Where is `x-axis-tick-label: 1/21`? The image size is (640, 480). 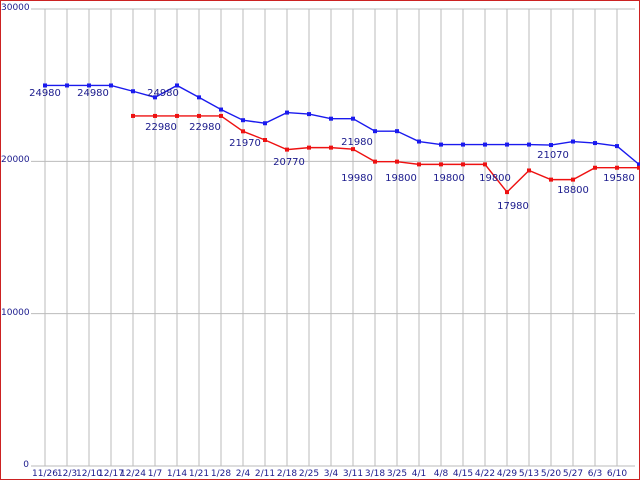 x-axis-tick-label: 1/21 is located at coordinates (199, 474).